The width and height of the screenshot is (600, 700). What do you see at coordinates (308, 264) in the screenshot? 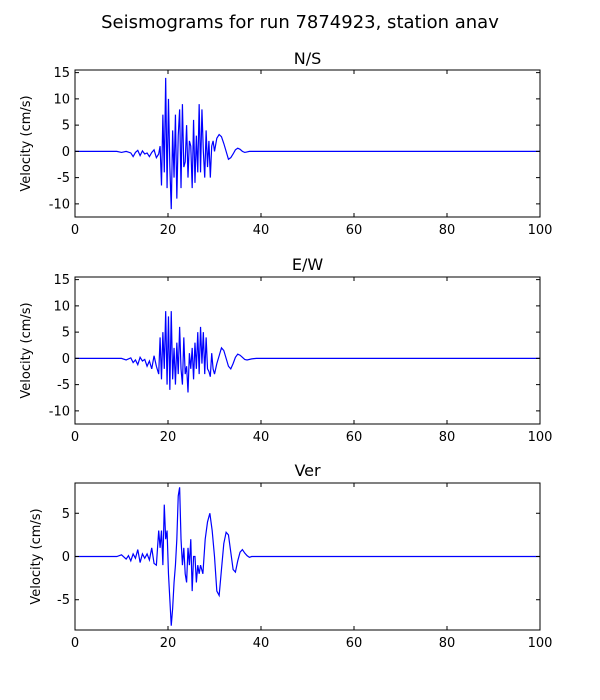
I see `panel-title-ew: E/W` at bounding box center [308, 264].